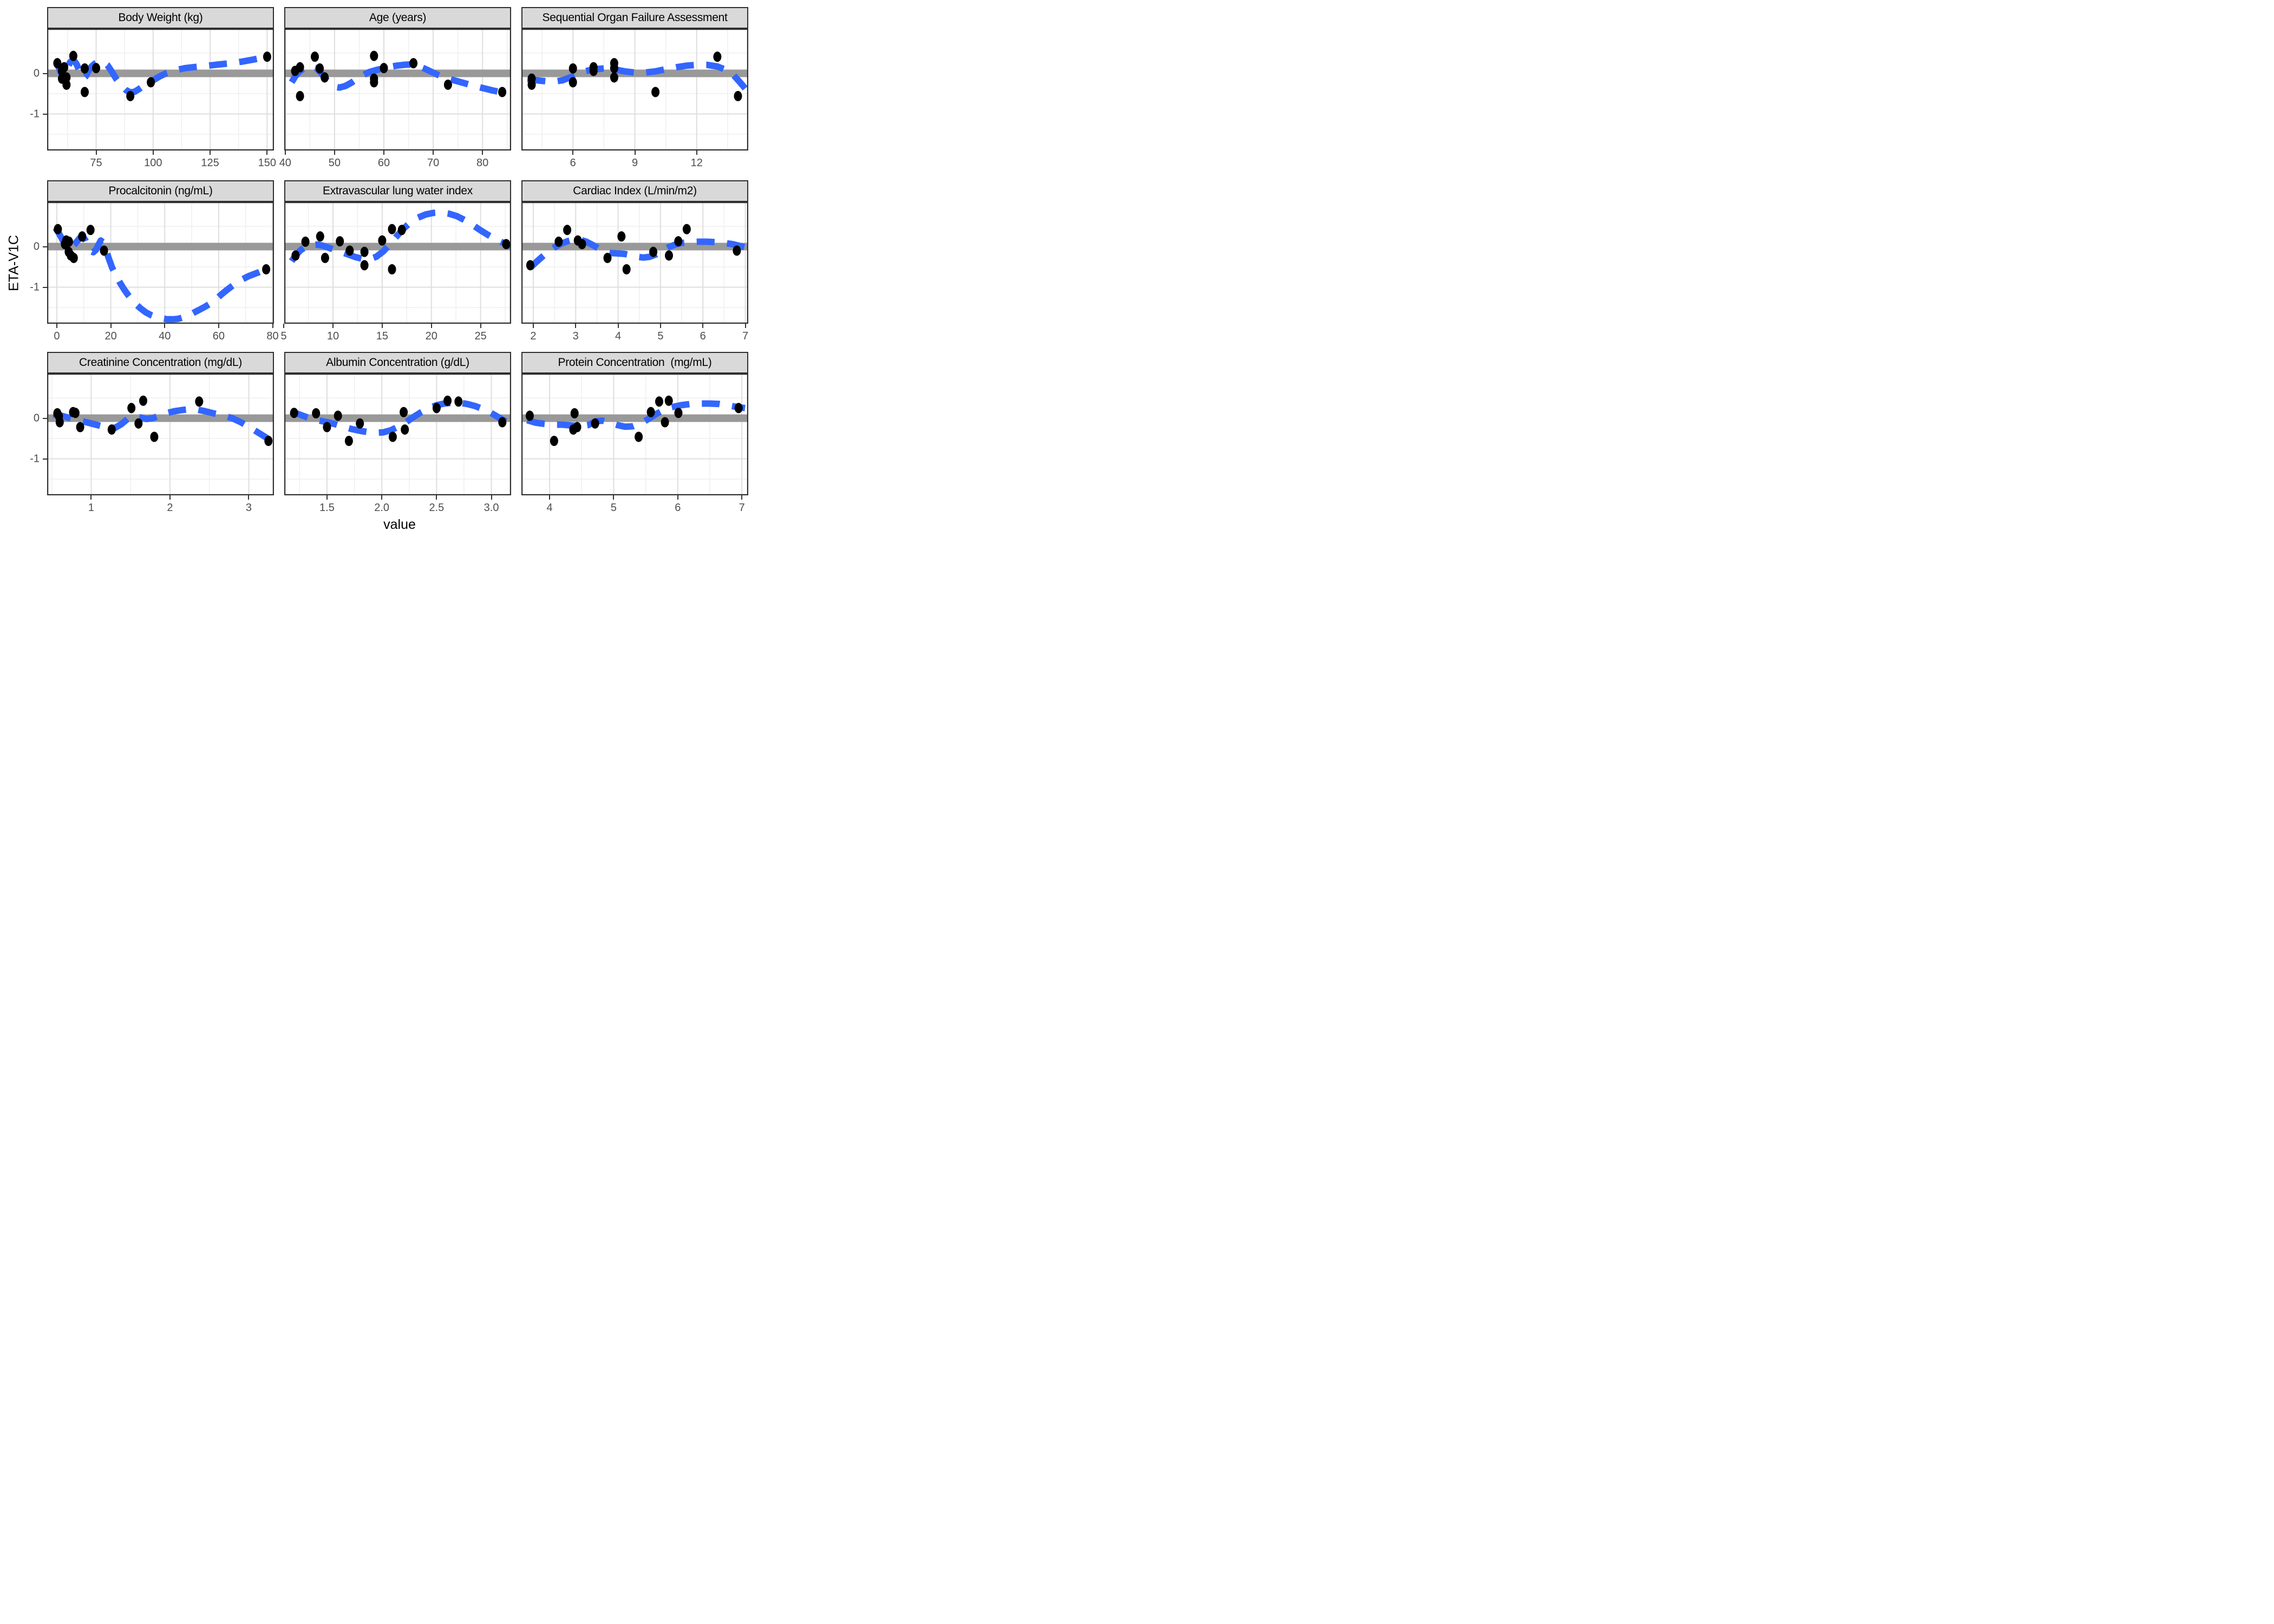 This screenshot has height=1624, width=2274. What do you see at coordinates (36, 246) in the screenshot?
I see `y-tick-label: 0` at bounding box center [36, 246].